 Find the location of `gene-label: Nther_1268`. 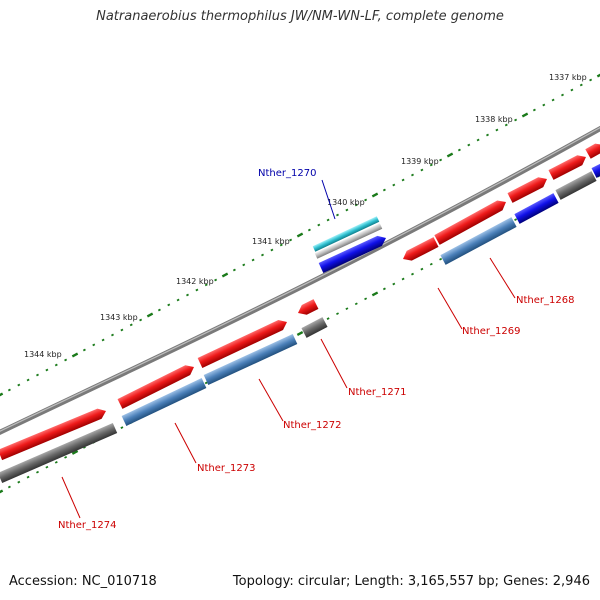

gene-label: Nther_1268 is located at coordinates (545, 300).